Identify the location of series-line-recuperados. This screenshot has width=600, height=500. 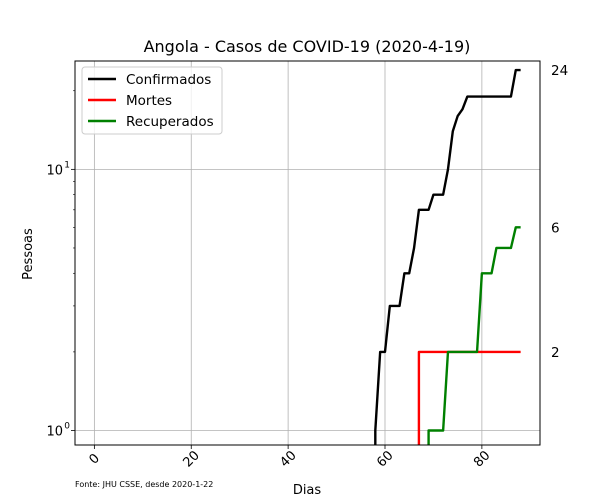
(474, 335).